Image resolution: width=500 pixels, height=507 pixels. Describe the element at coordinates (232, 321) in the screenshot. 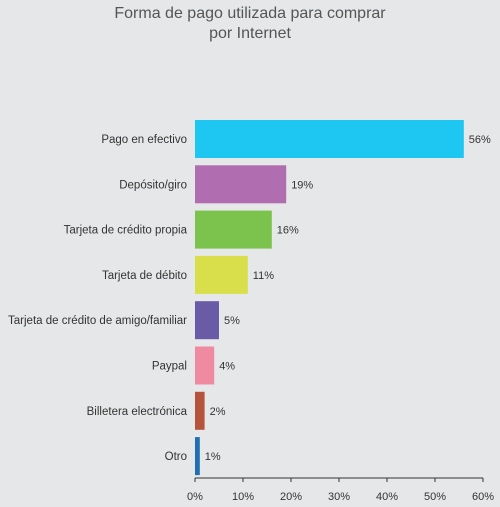

I see `value-label-4: 5%` at that location.